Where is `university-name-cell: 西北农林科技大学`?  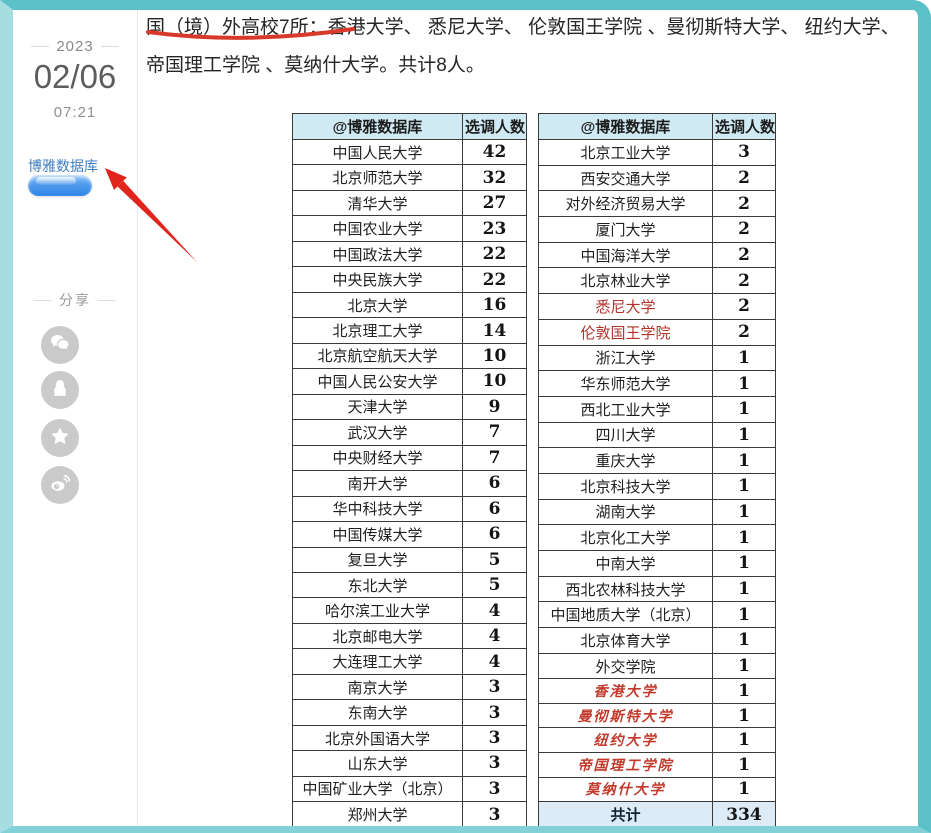 university-name-cell: 西北农林科技大学 is located at coordinates (625, 589).